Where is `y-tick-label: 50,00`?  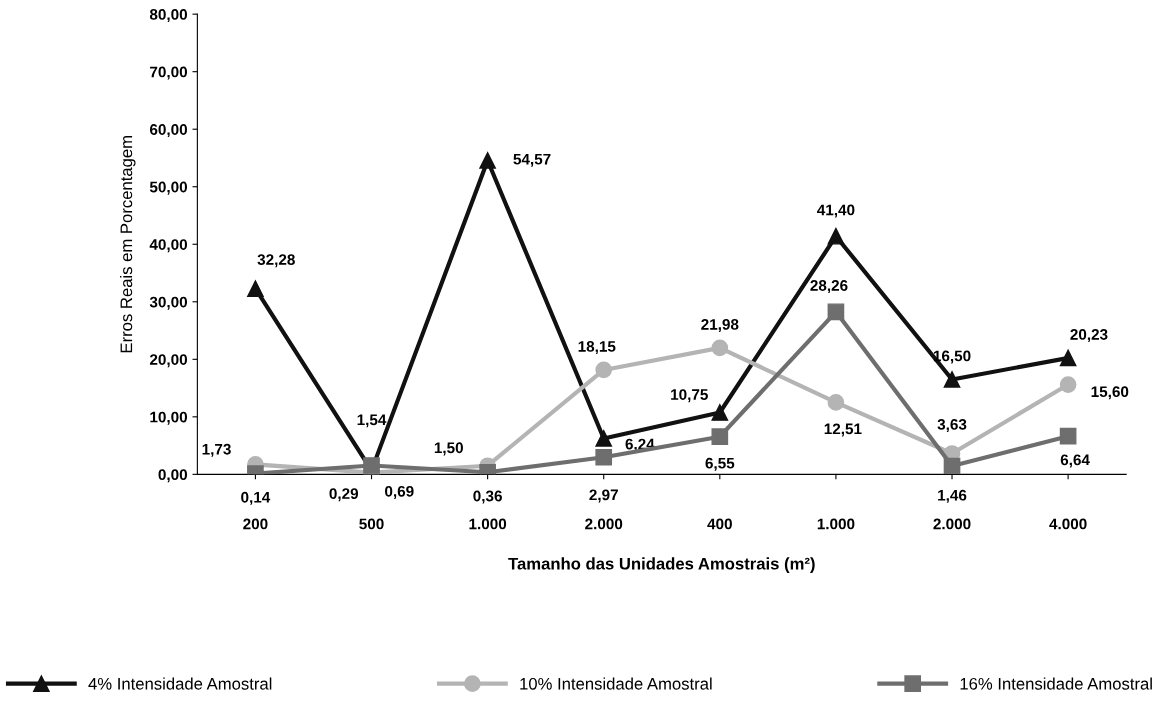 y-tick-label: 50,00 is located at coordinates (168, 188).